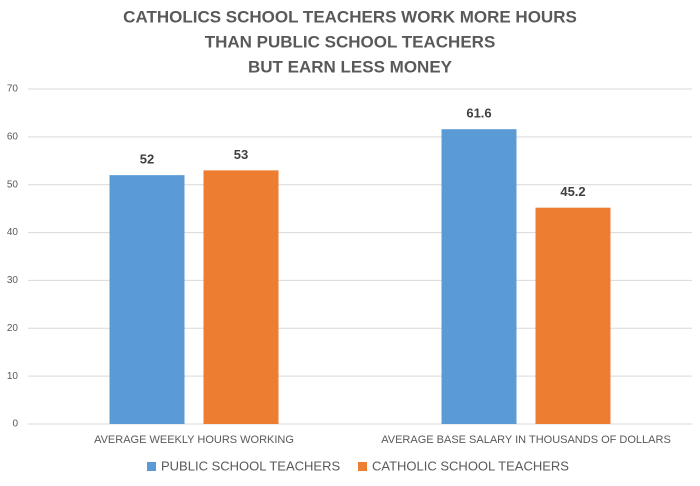 This screenshot has height=486, width=700. What do you see at coordinates (350, 66) in the screenshot?
I see `chart-title: BUT EARN LESS MONEY` at bounding box center [350, 66].